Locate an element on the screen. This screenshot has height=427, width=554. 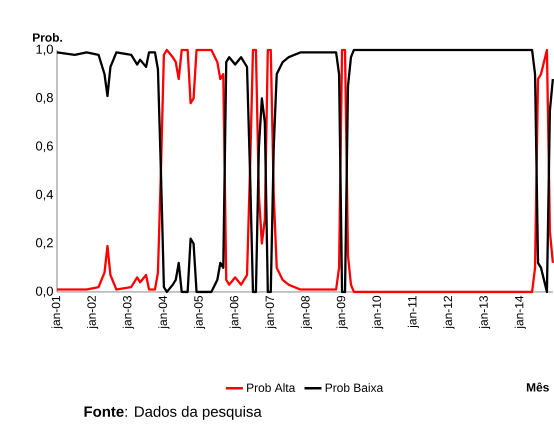
x-tick-label: jan-14 is located at coordinates (520, 313).